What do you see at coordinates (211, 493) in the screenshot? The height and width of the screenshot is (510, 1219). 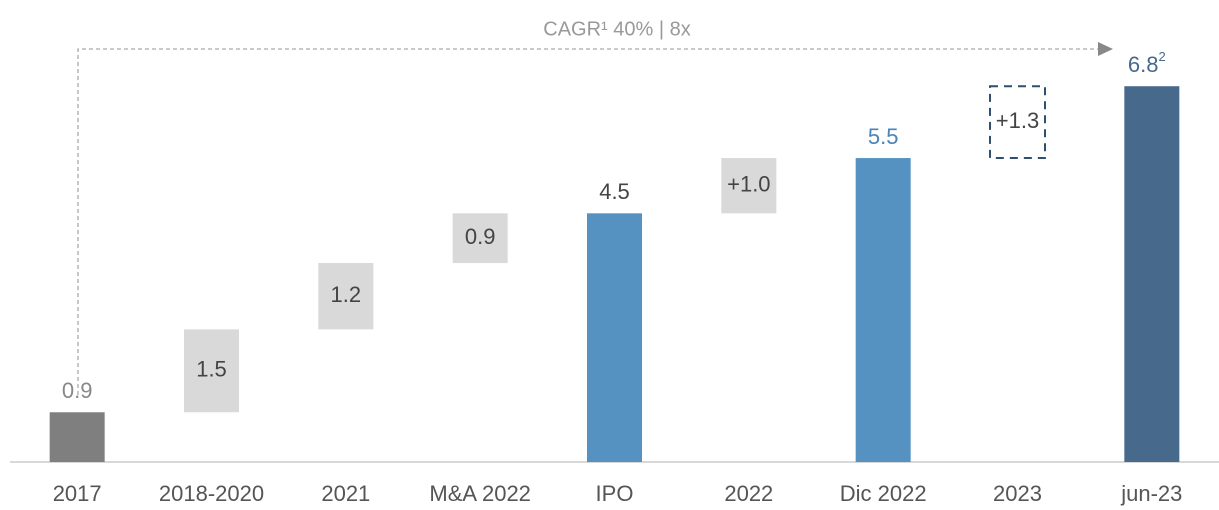 I see `x-tick-label: 2018-2020` at bounding box center [211, 493].